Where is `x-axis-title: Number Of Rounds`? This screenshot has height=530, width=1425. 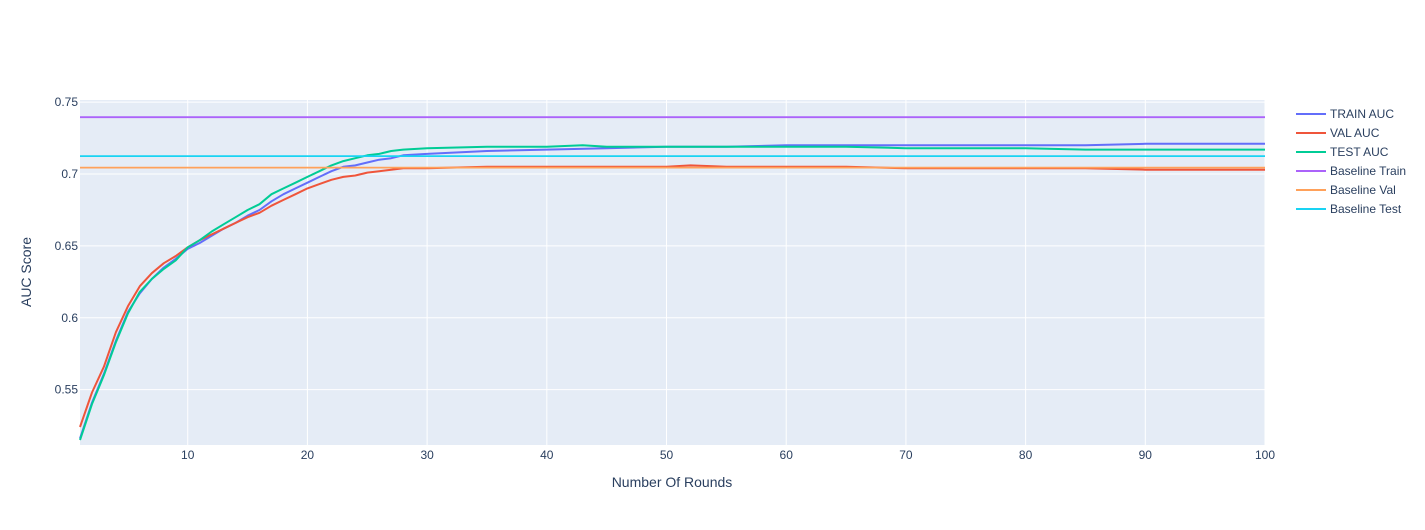
x-axis-title: Number Of Rounds is located at coordinates (672, 482).